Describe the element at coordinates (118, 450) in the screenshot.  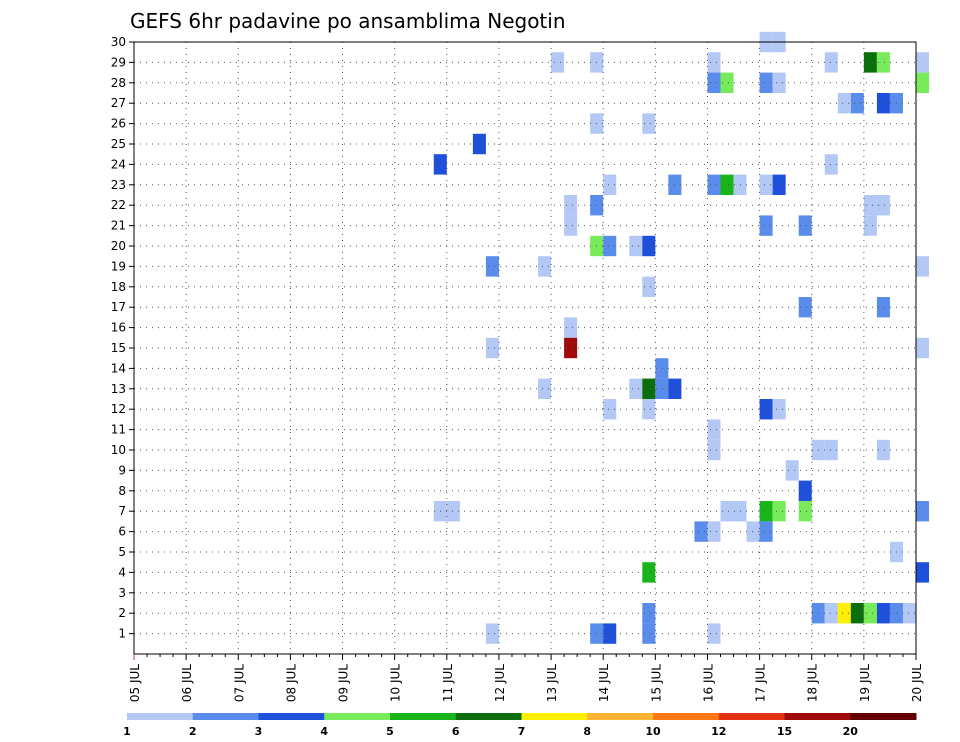
I see `y-tick-label: 10` at that location.